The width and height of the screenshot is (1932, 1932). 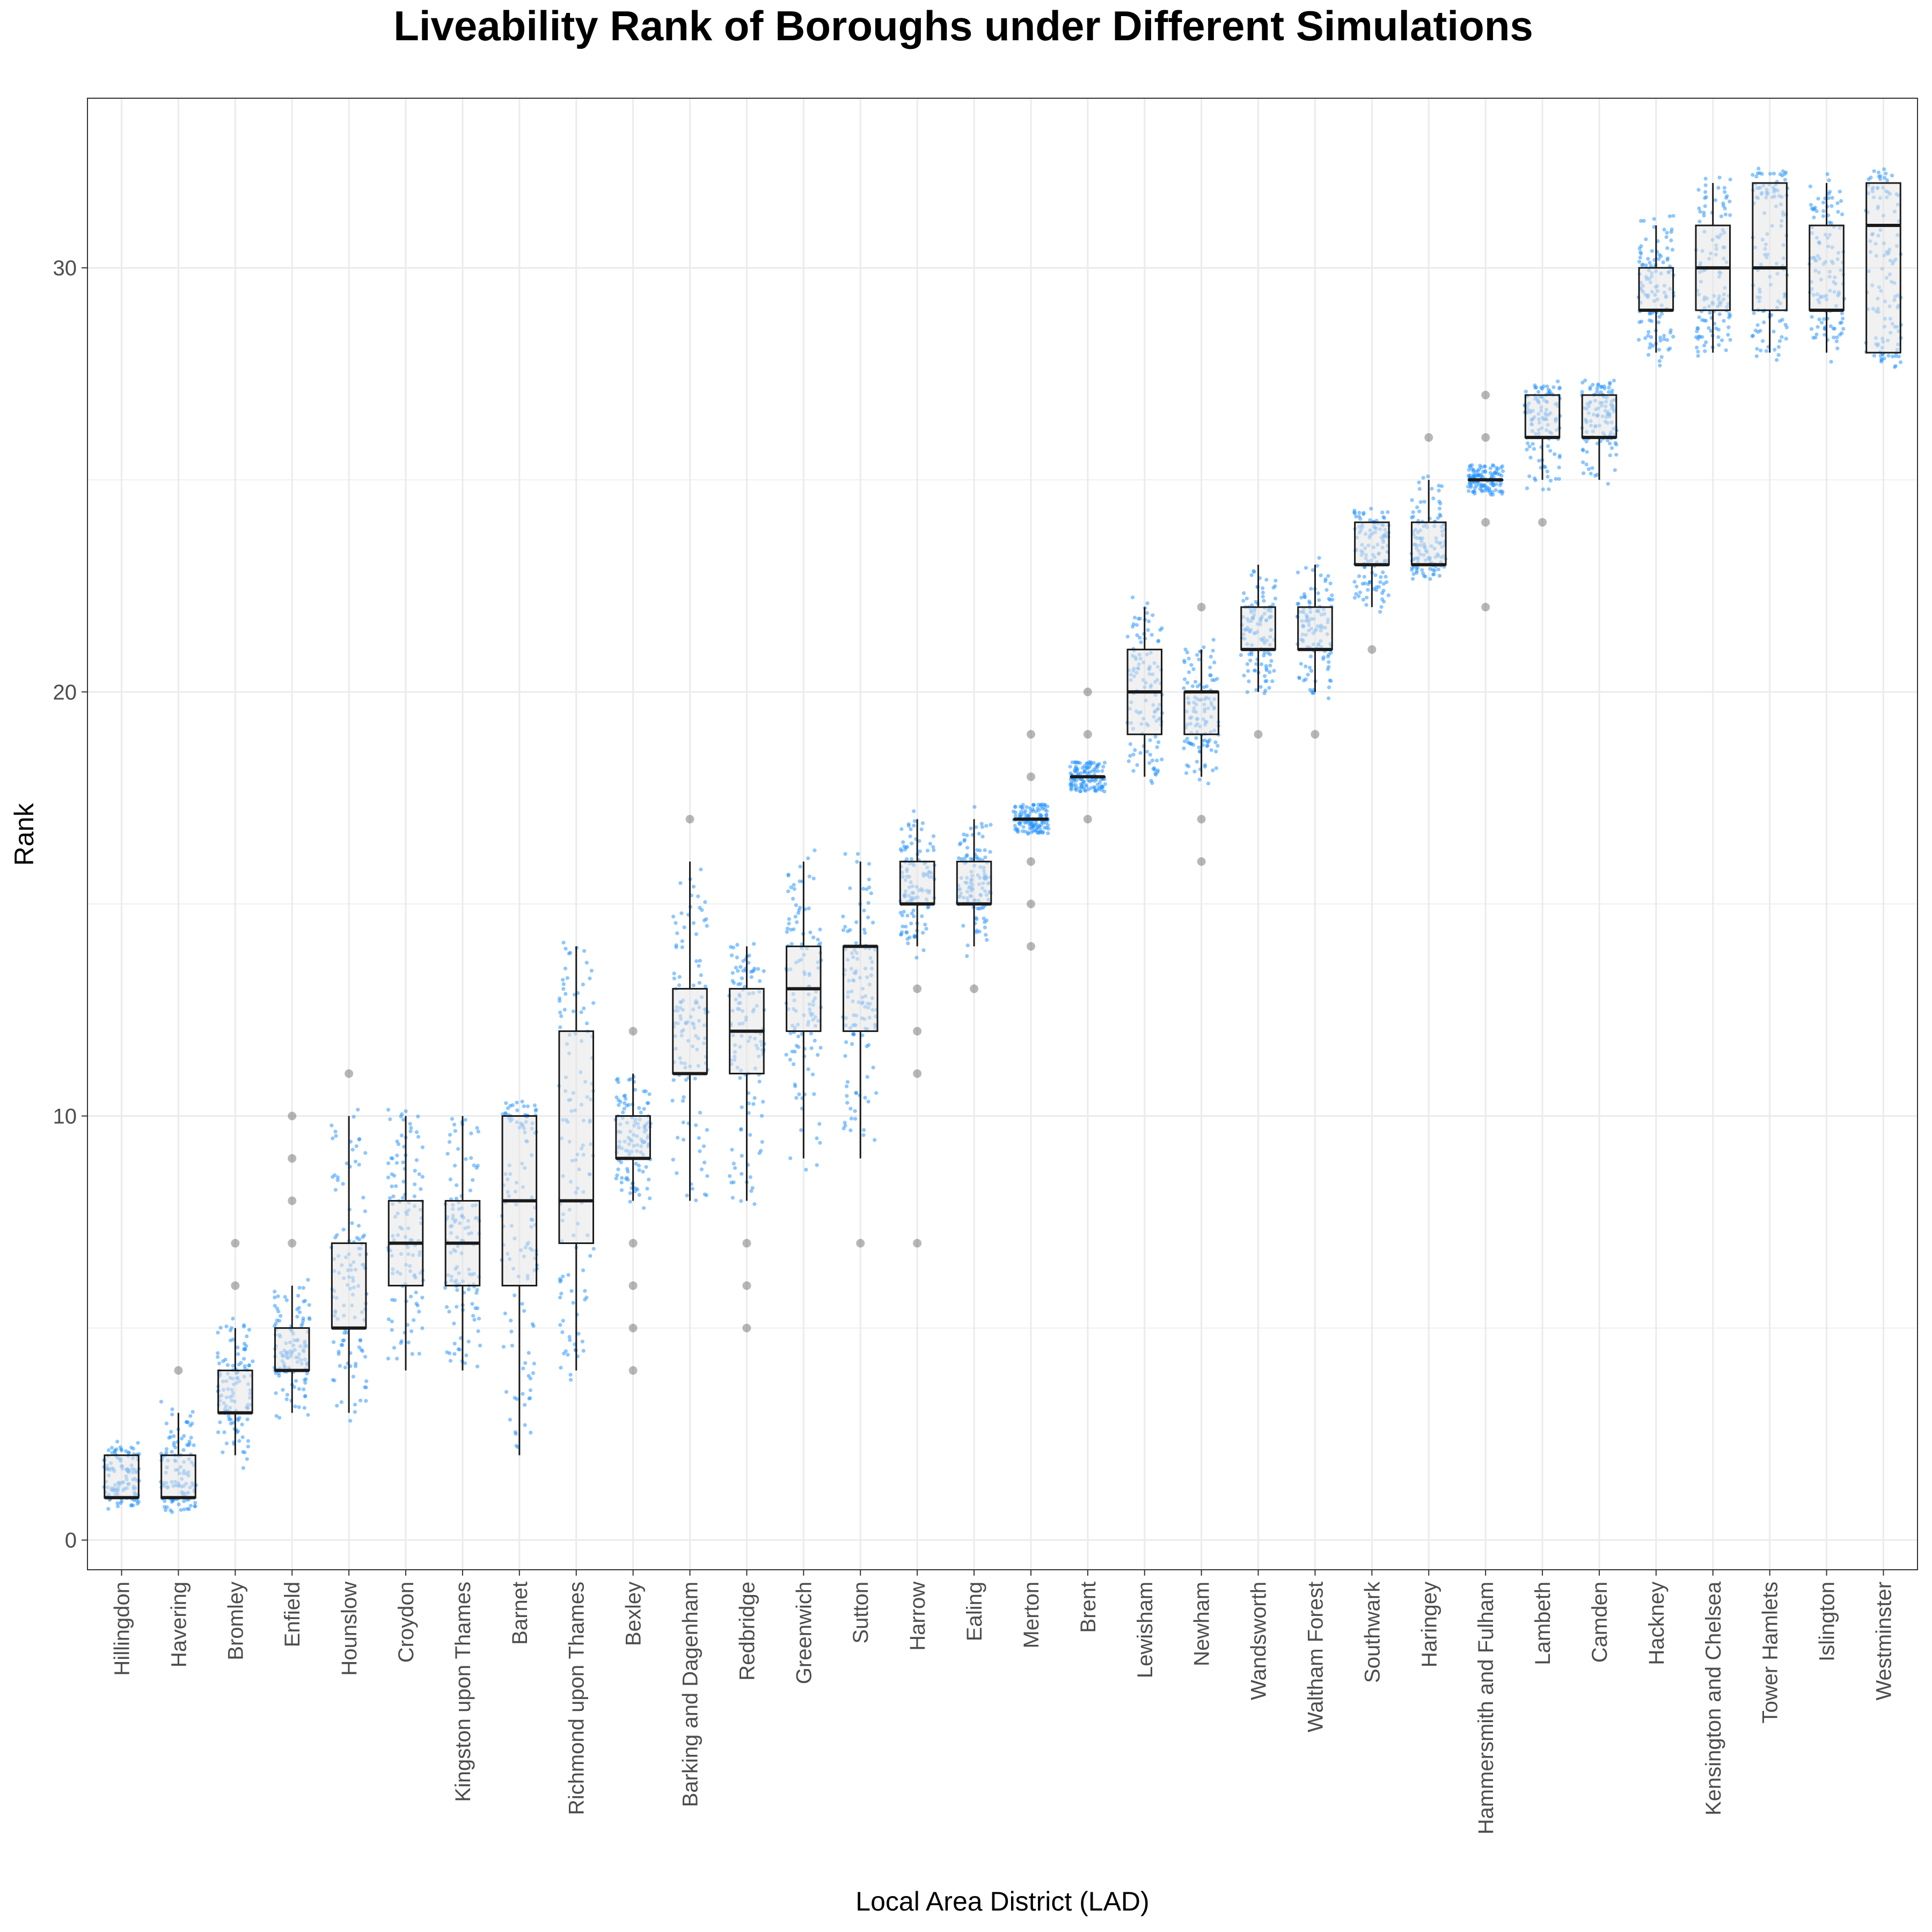 I want to click on x-tick-label: Bexley, so click(x=634, y=1614).